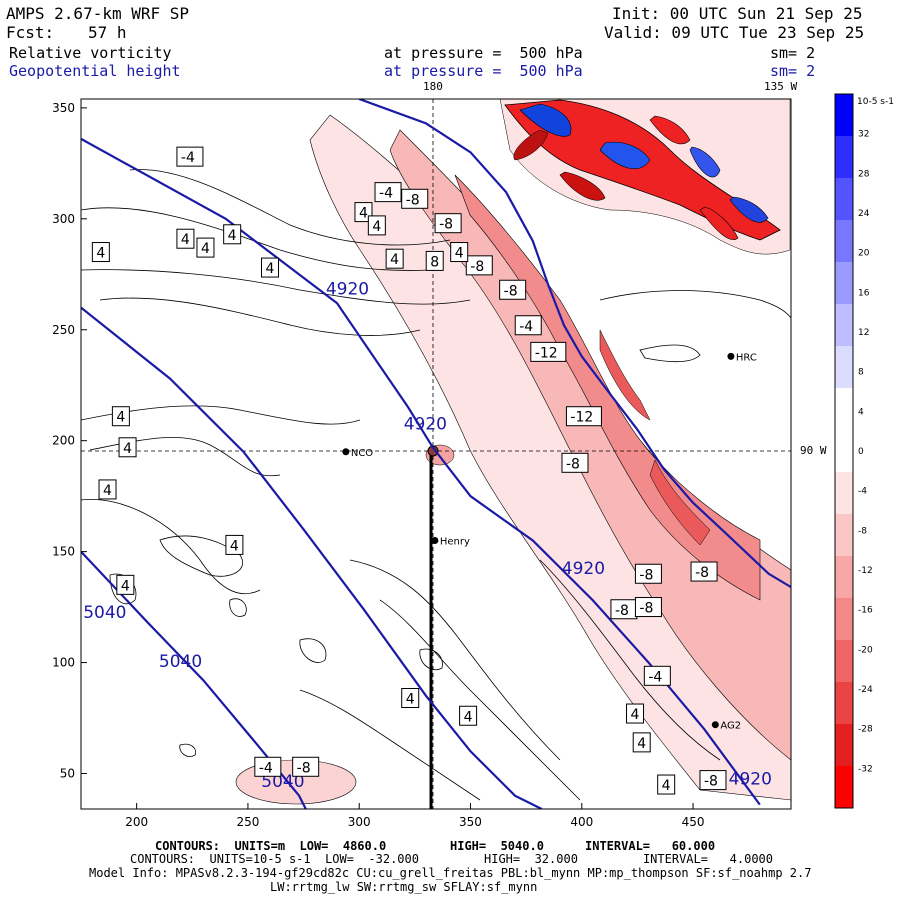 The width and height of the screenshot is (900, 900). I want to click on y-tick-label: 300, so click(63, 219).